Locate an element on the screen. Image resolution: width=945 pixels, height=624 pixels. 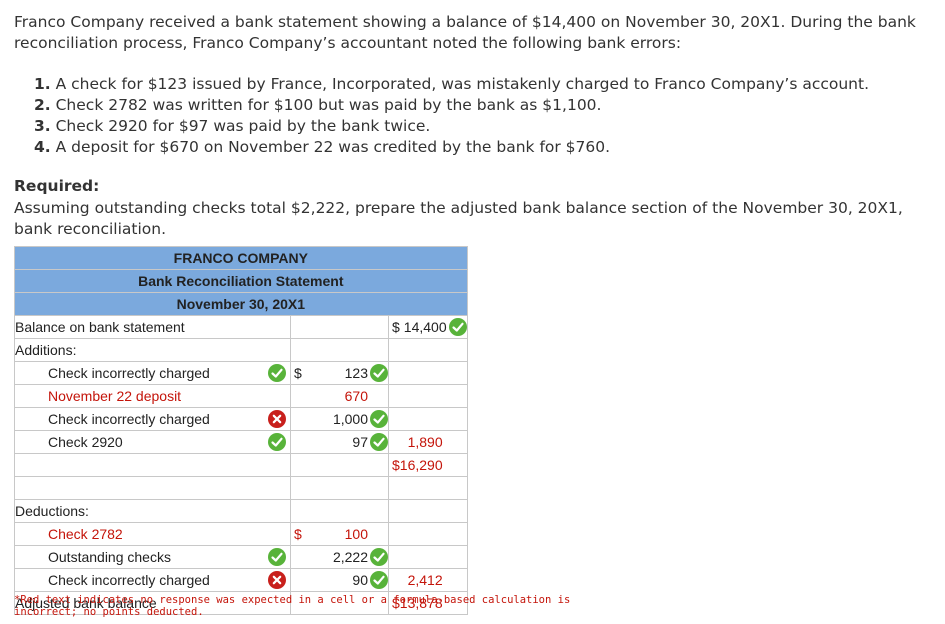
adjusted-balance-label: Adjusted bank balance is located at coordinates (152, 603).